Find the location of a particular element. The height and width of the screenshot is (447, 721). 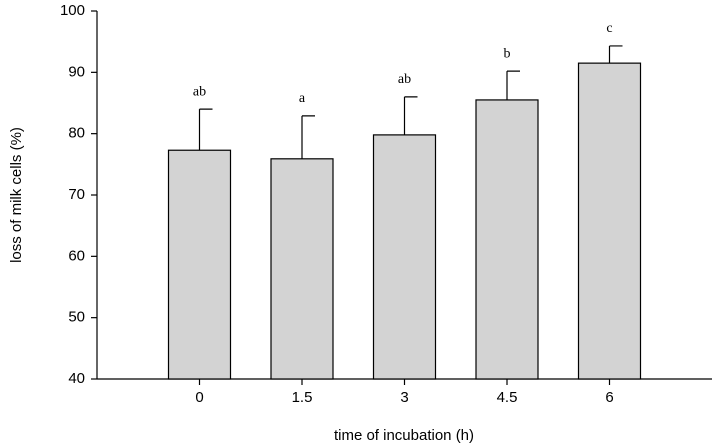

x-tick-label: 1.5 is located at coordinates (302, 397).